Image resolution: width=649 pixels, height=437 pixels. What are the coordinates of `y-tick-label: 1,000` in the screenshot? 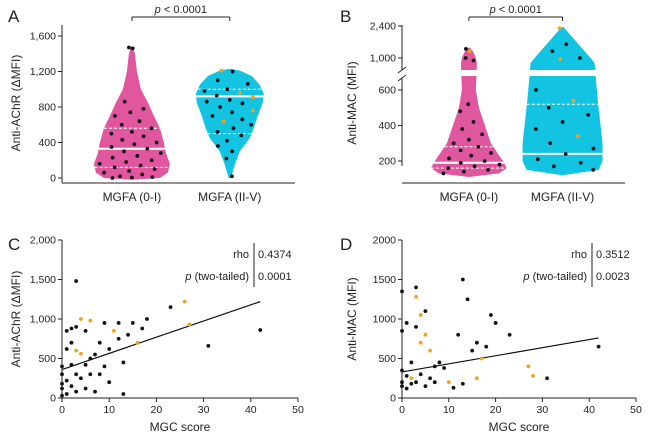 It's located at (383, 59).